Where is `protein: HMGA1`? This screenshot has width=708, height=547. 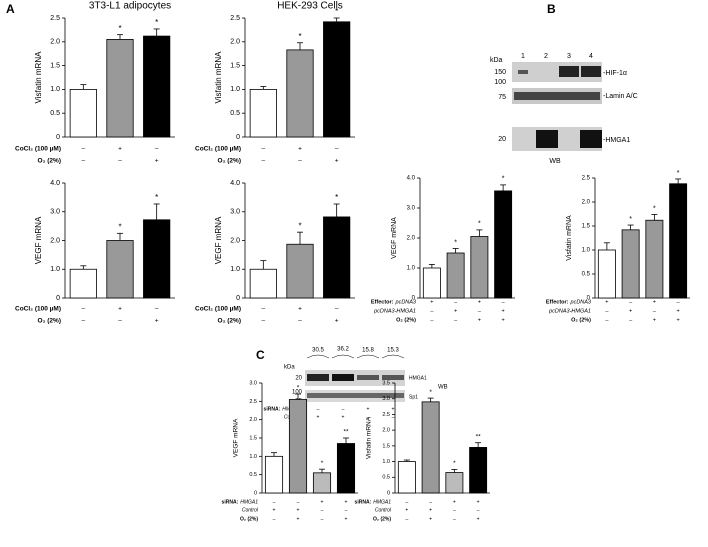
protein: HMGA1 is located at coordinates (418, 378).